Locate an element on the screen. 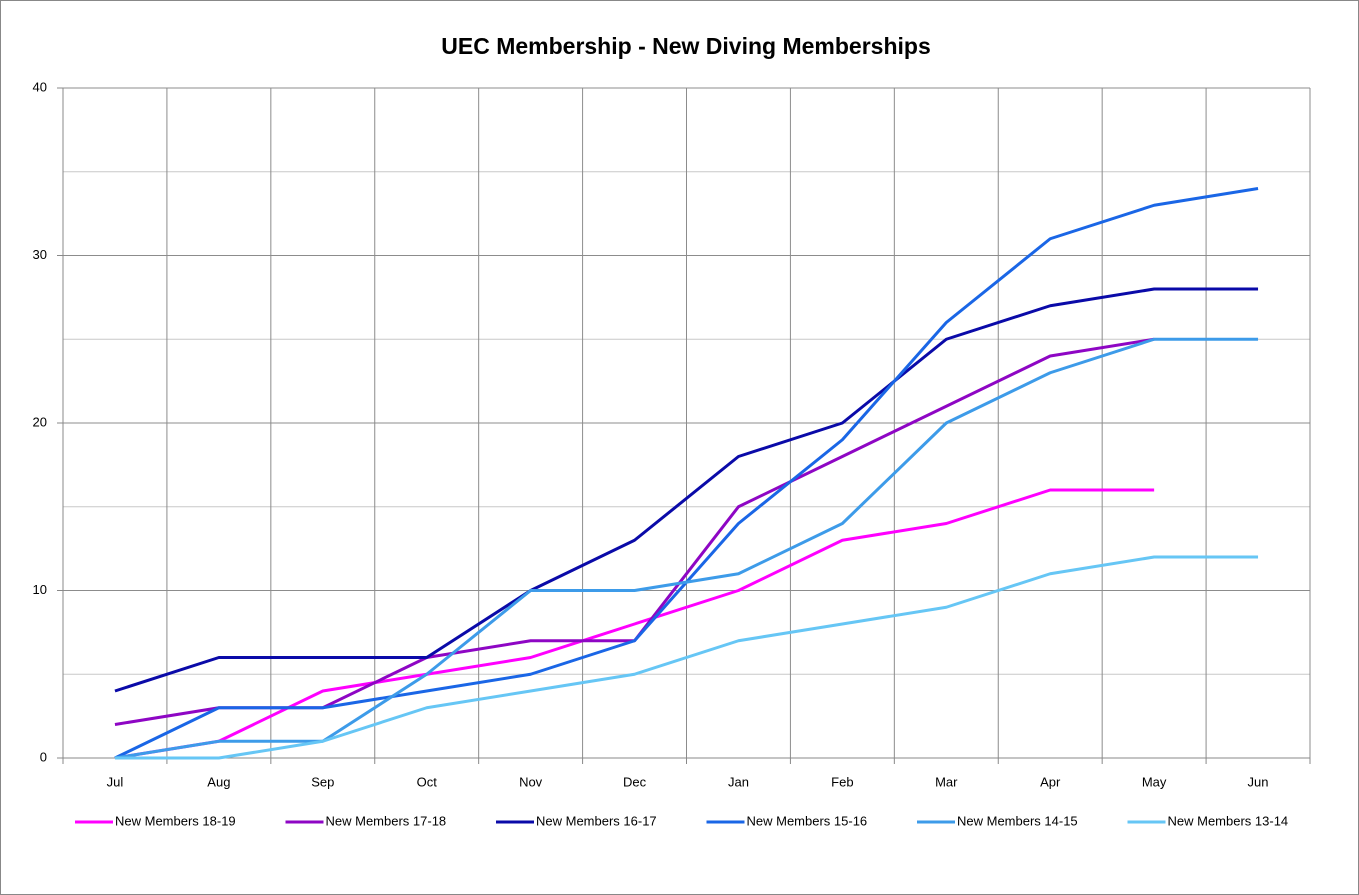  legend-label: New Members 17-18 is located at coordinates (386, 820).